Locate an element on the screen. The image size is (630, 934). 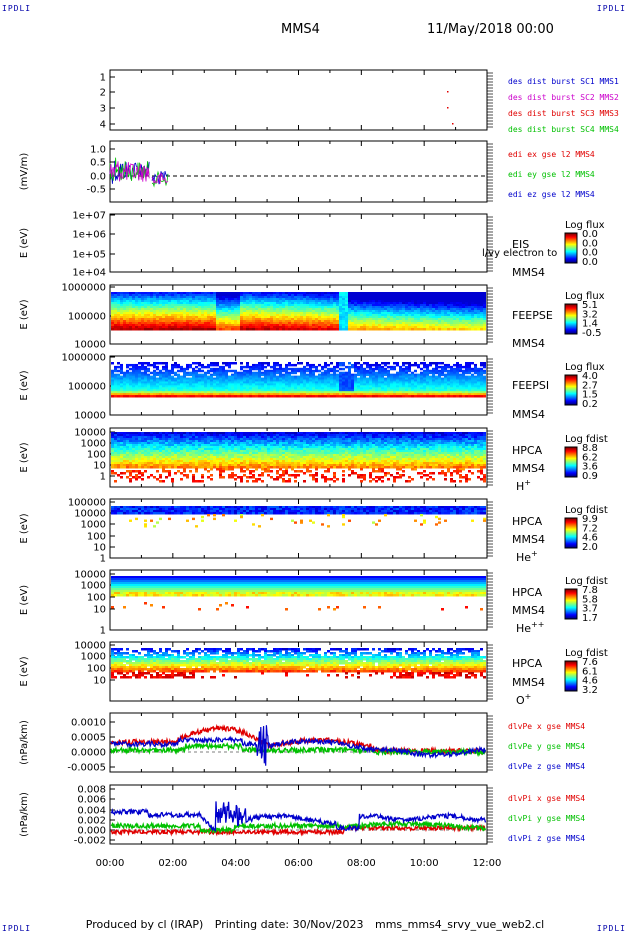
colorbar-tick-label: 0.0 is located at coordinates (590, 243).